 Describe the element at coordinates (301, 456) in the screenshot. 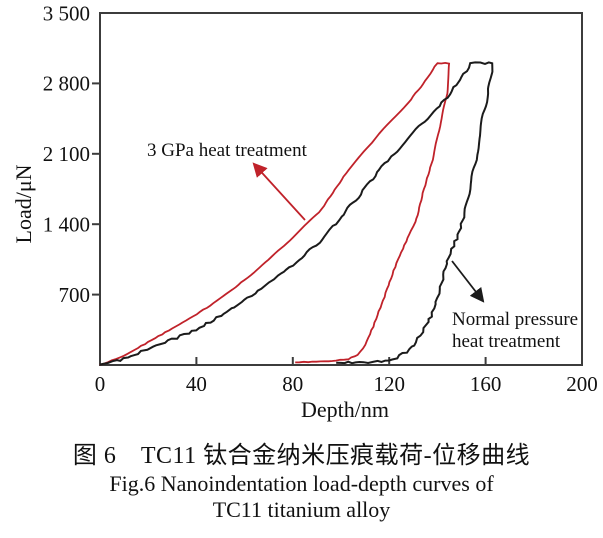

I see `caption-chinese: 图 6 TC11 钛合金纳米压痕载荷-位移曲线` at that location.